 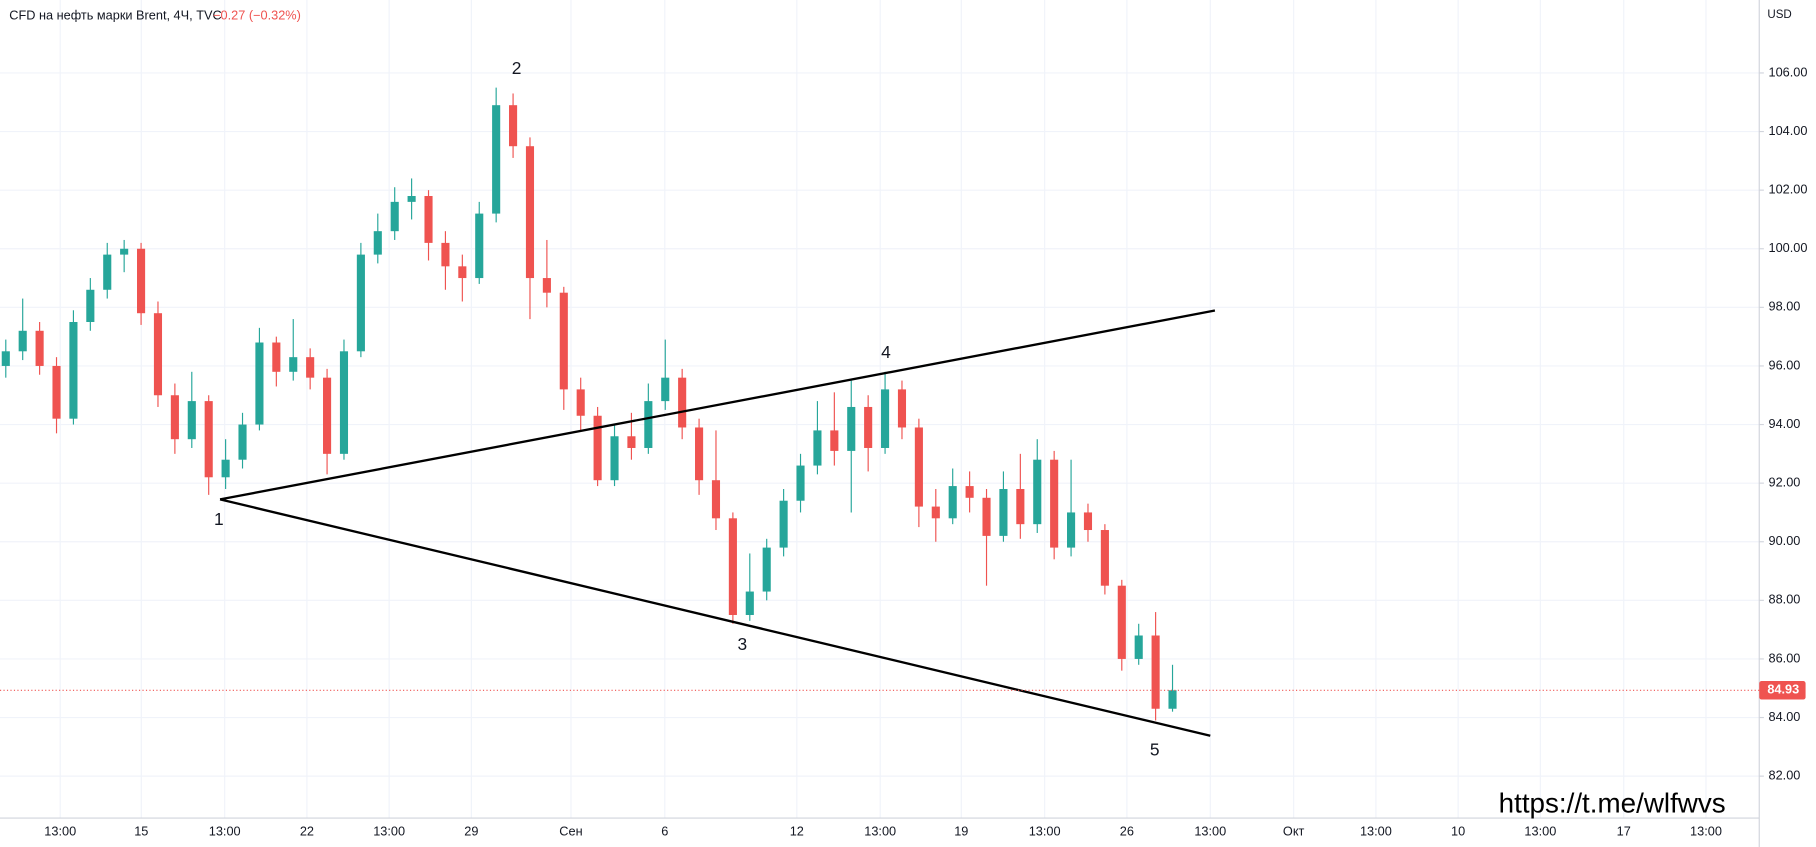 I want to click on y-tick-label: 106.00, so click(x=1788, y=71).